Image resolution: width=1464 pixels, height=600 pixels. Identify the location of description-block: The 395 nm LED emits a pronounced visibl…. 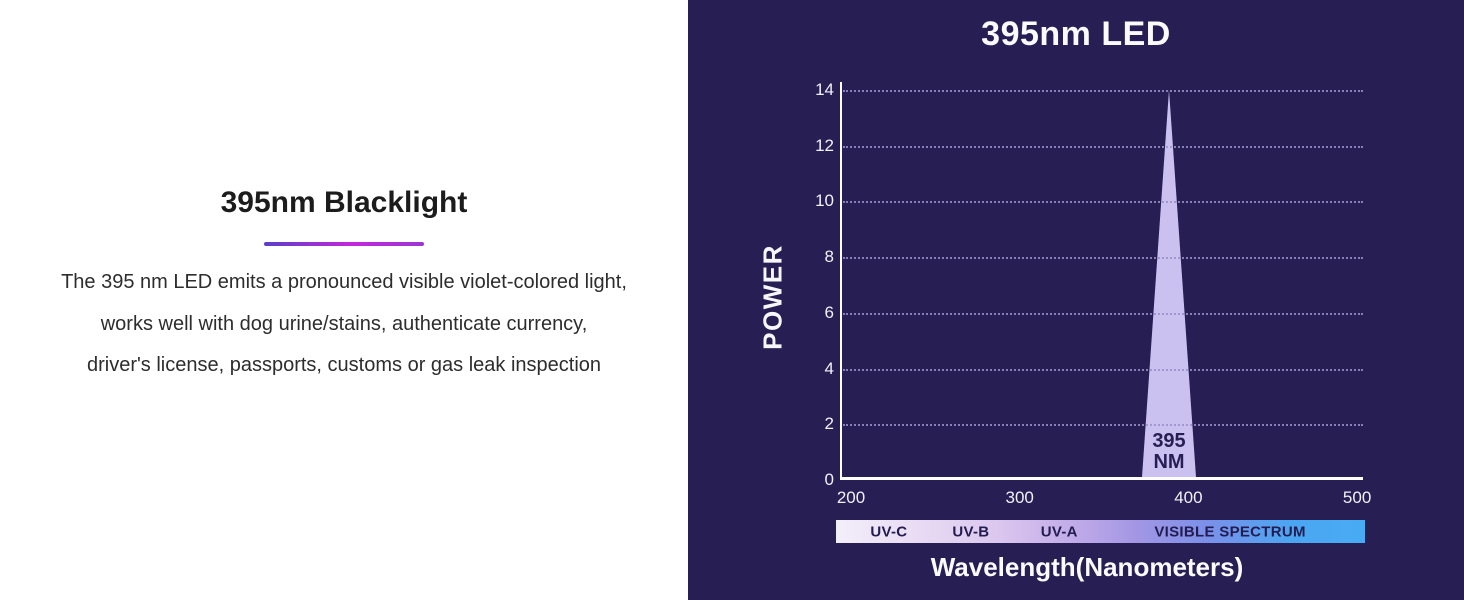
(344, 324).